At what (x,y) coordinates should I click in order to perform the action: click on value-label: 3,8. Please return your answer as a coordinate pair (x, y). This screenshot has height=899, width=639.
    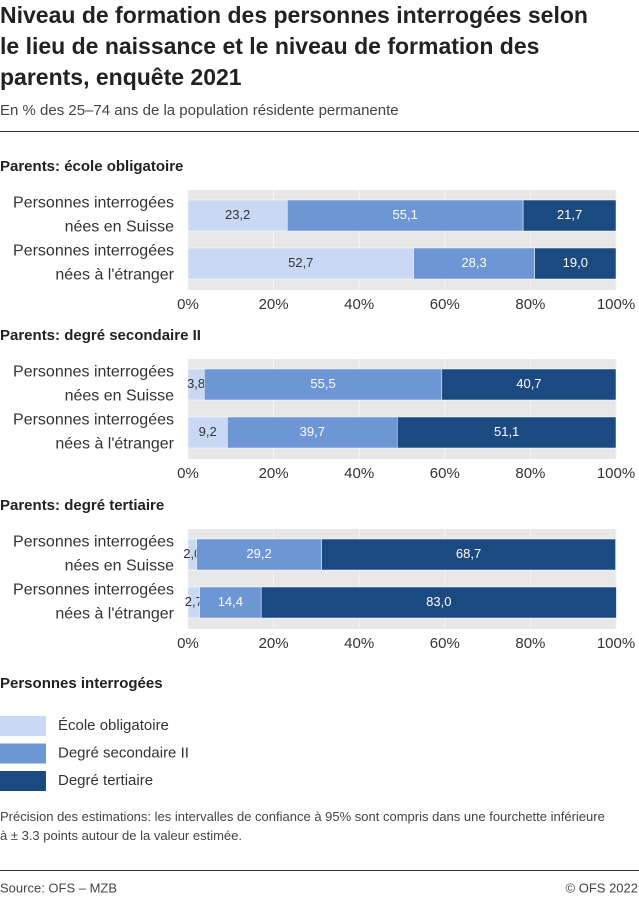
    Looking at the image, I should click on (196, 383).